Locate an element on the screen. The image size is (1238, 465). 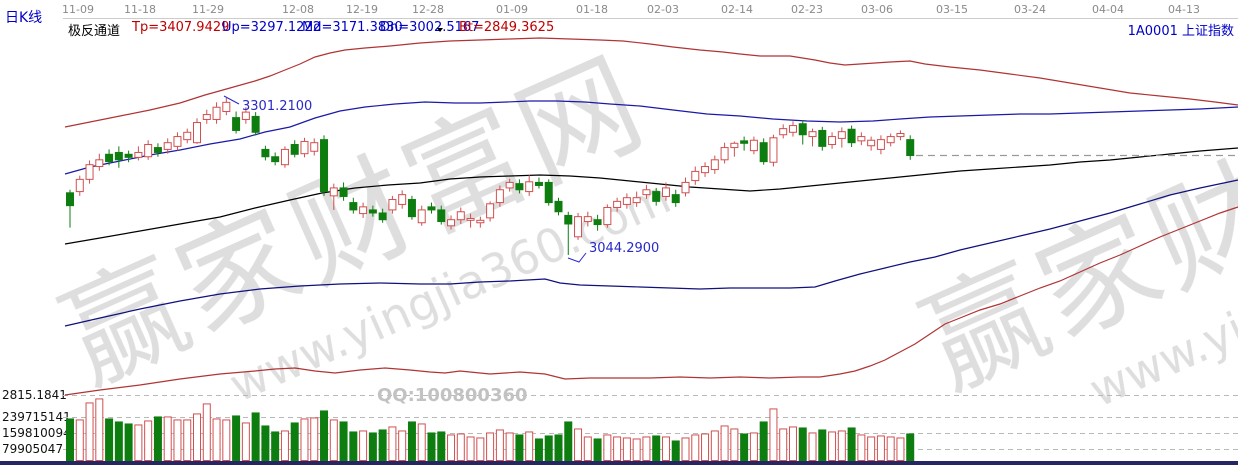
date-tick-label: 12-28 is located at coordinates (428, 9).